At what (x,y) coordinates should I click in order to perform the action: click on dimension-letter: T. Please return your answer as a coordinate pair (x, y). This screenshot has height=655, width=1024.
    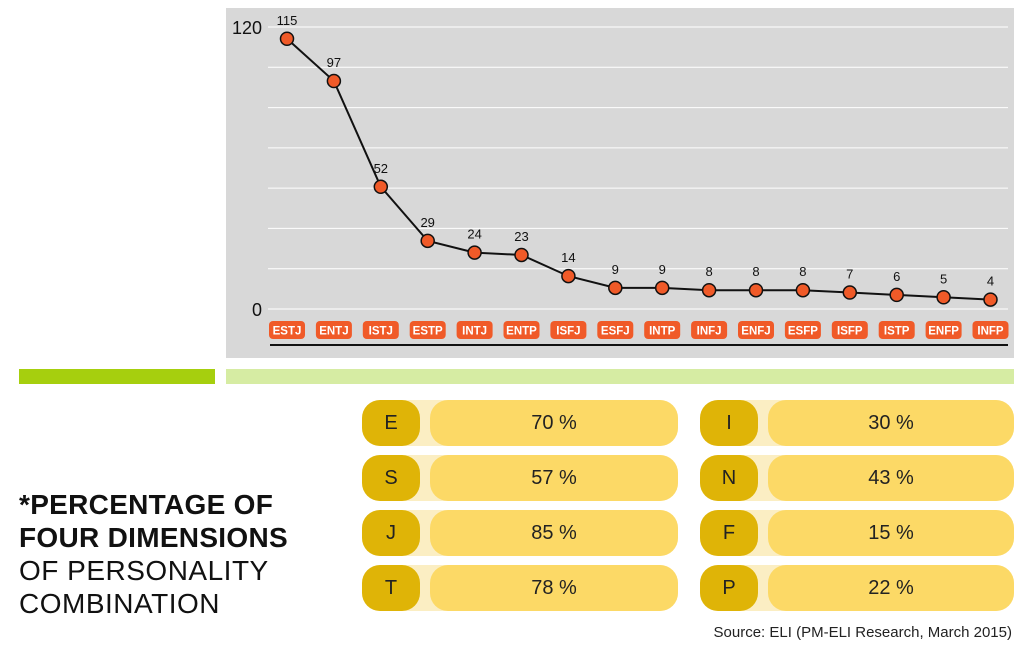
    Looking at the image, I should click on (391, 588).